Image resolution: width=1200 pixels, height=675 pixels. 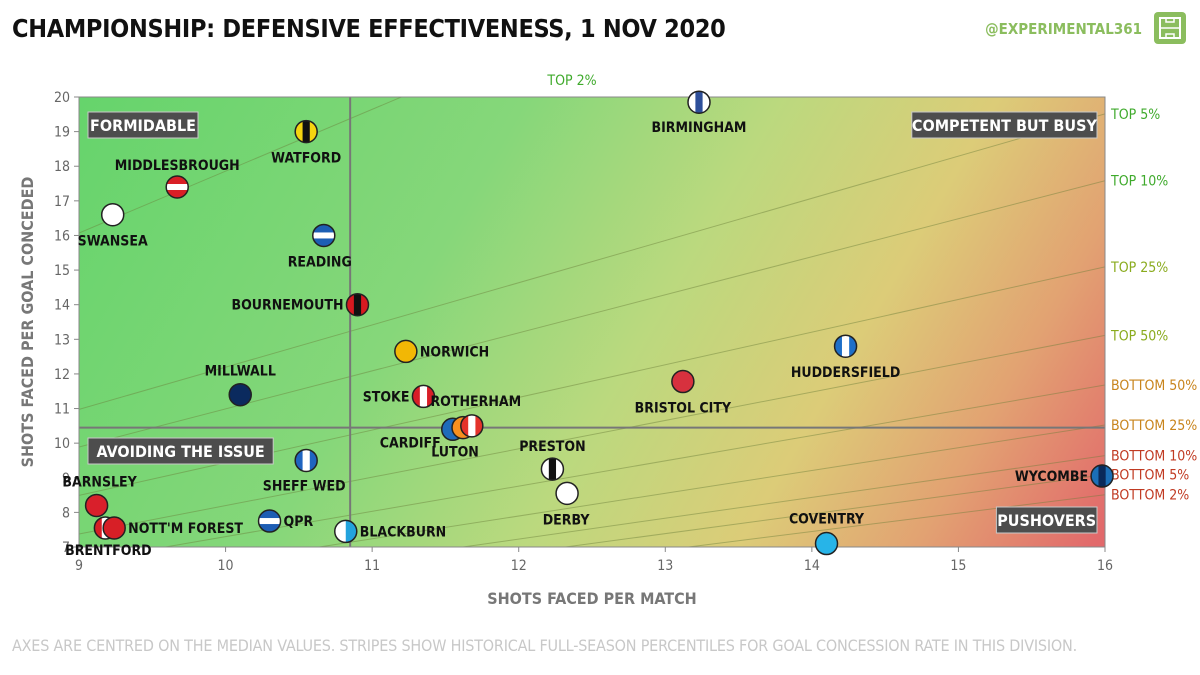 I want to click on team-point: HUDDERSFIELD, so click(x=845, y=357).